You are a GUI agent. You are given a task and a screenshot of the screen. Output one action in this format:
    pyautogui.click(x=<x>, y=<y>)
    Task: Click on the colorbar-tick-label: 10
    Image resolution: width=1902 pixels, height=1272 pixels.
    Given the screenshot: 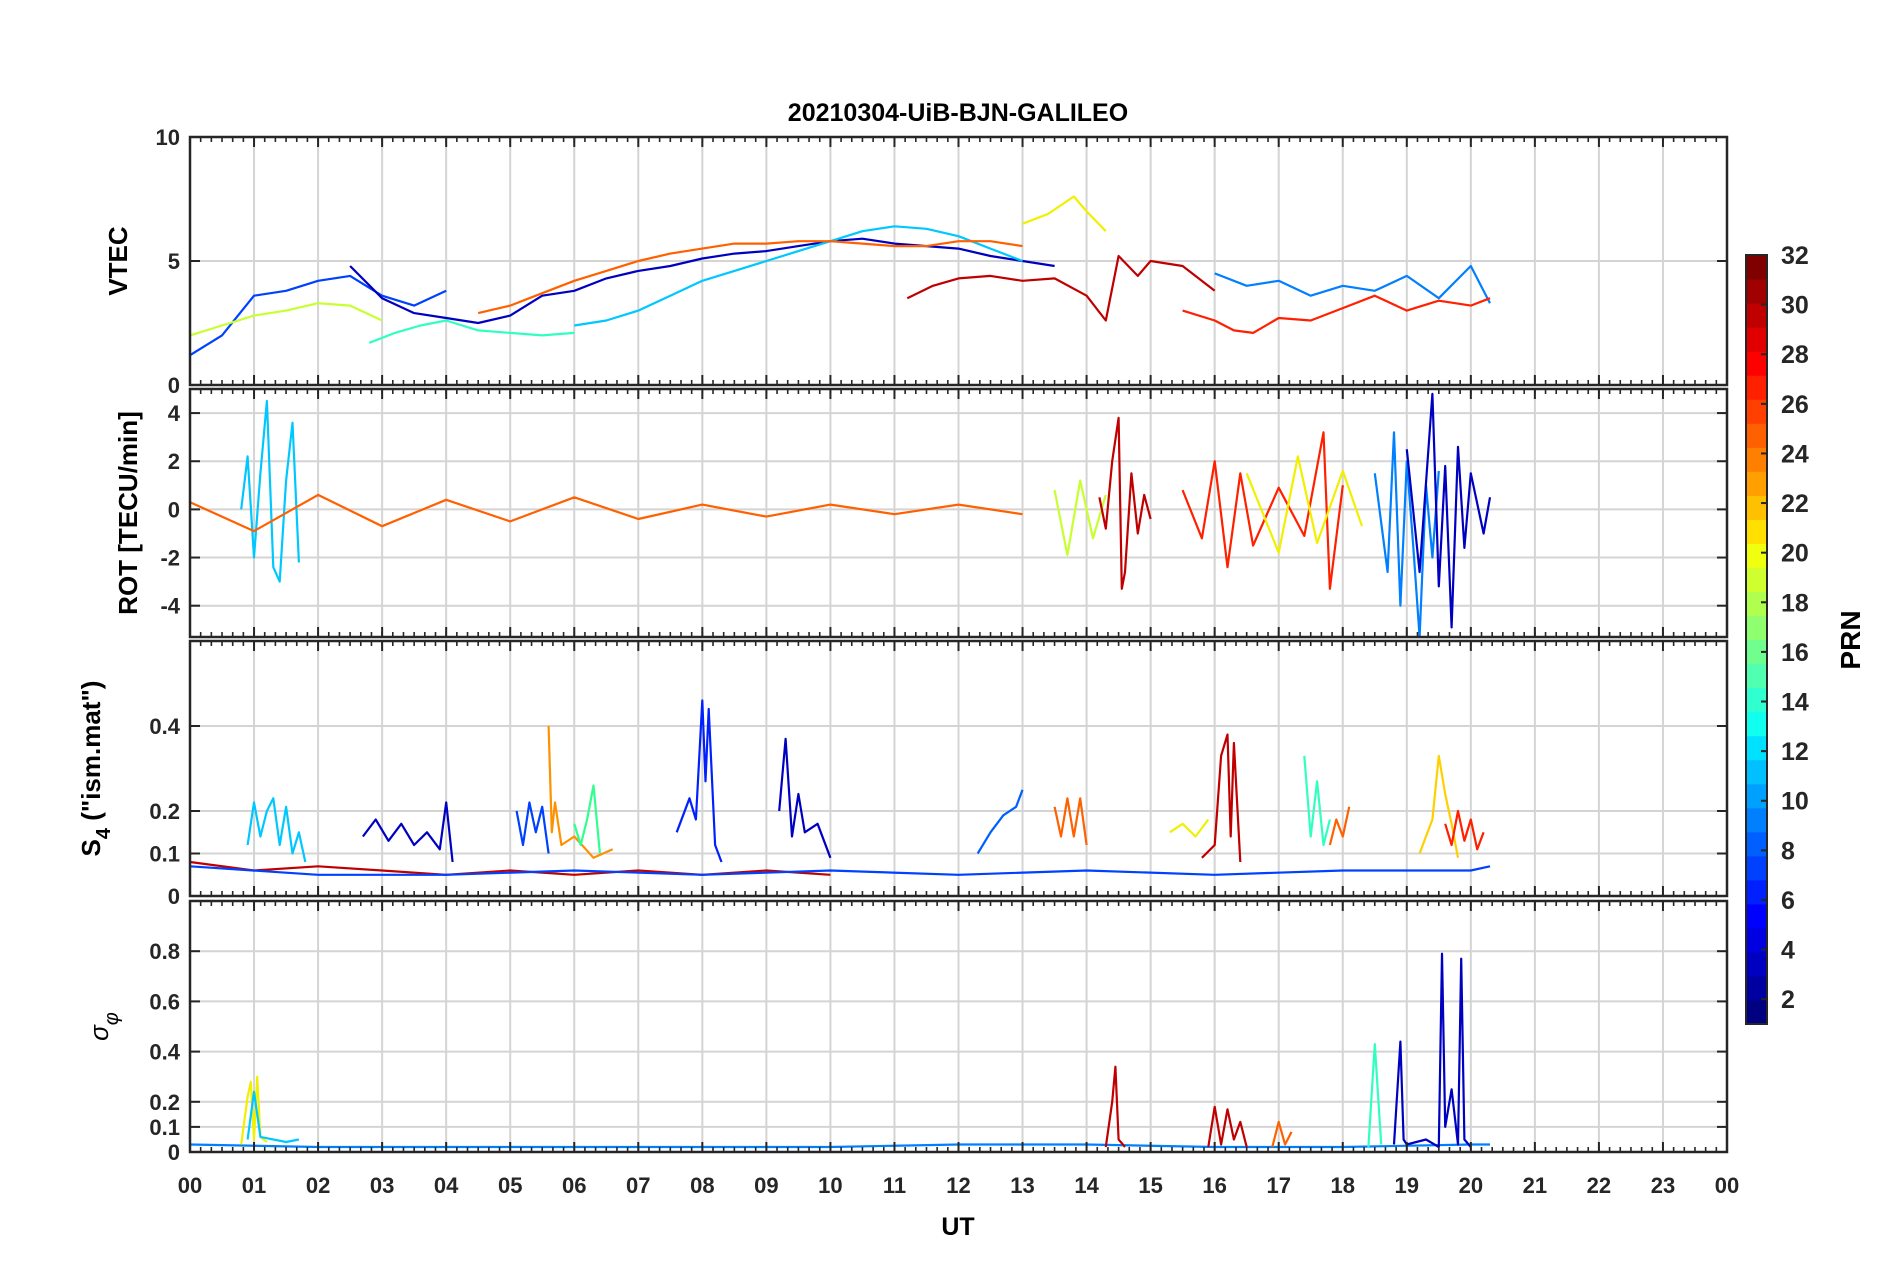 What is the action you would take?
    pyautogui.click(x=1795, y=802)
    